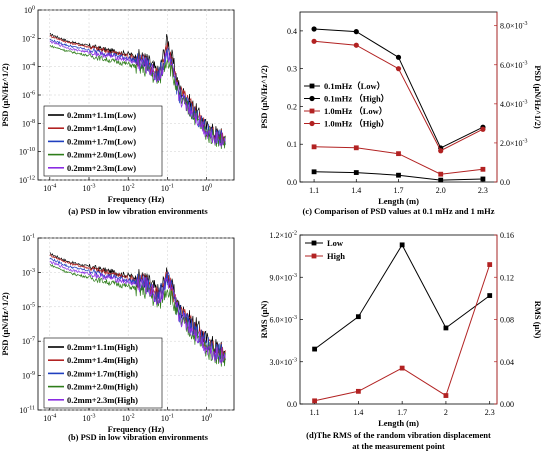  I want to click on y-tick-label: 10⁻⁸, so click(28, 124).